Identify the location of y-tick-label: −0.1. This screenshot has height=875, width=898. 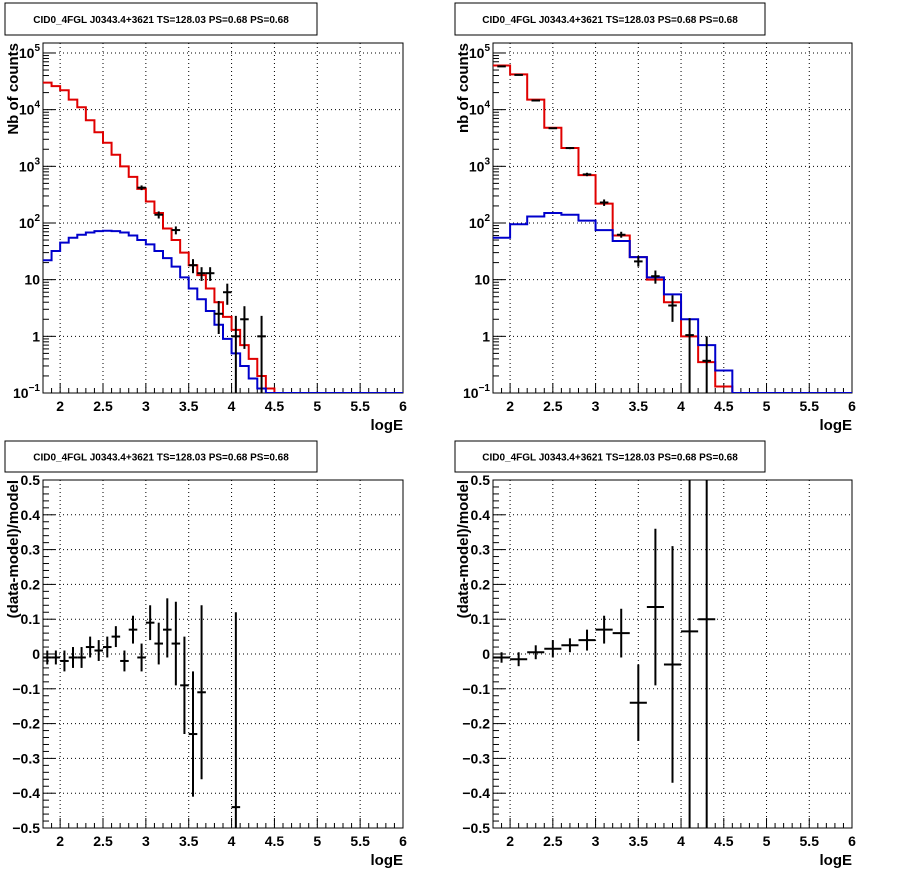
(476, 689).